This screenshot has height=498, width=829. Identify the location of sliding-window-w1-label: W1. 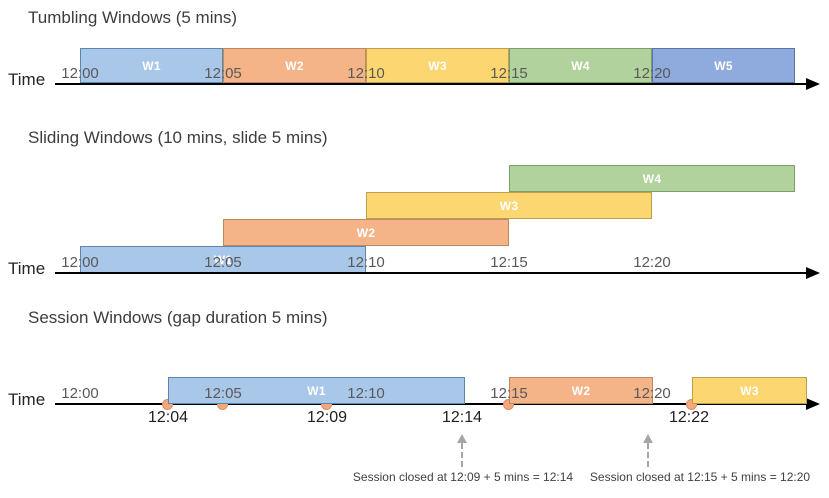
(223, 259).